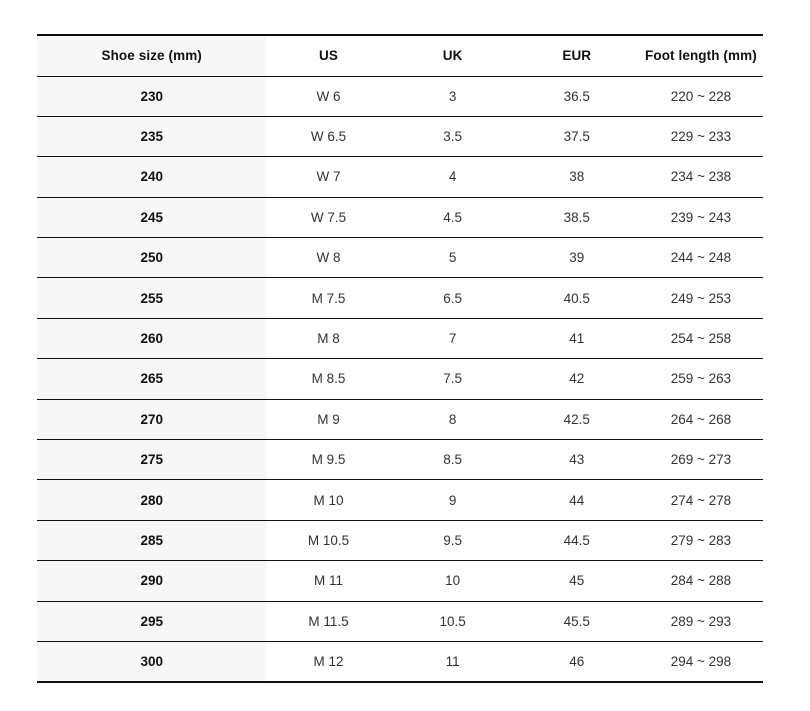 Image resolution: width=810 pixels, height=711 pixels. What do you see at coordinates (328, 460) in the screenshot?
I see `cell-us: M 9.5` at bounding box center [328, 460].